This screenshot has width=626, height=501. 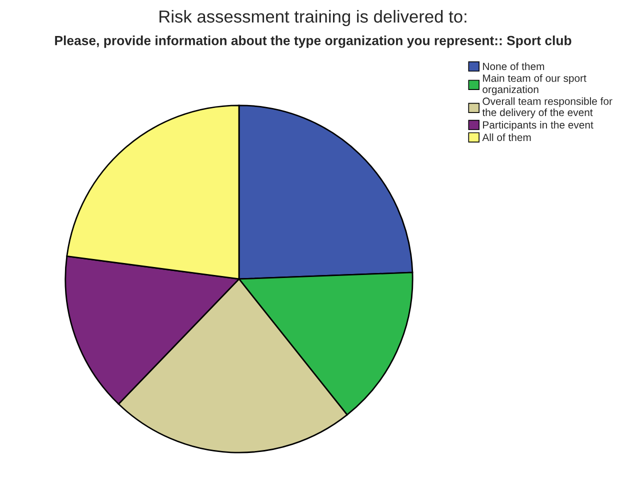 I want to click on chart-title: Risk assessment training is delivered to:, so click(x=313, y=18).